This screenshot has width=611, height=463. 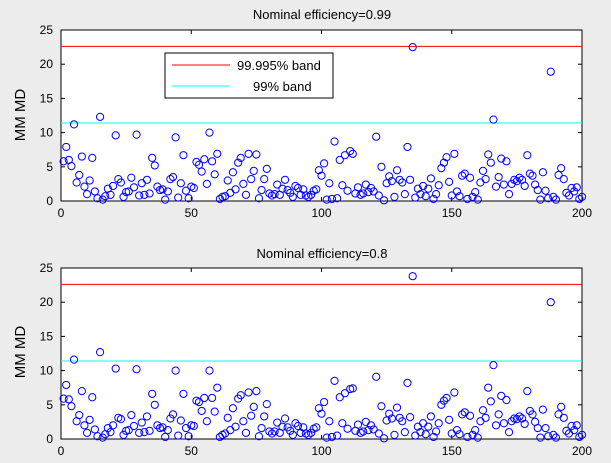 What do you see at coordinates (47, 302) in the screenshot?
I see `y-tick-label: 20` at bounding box center [47, 302].